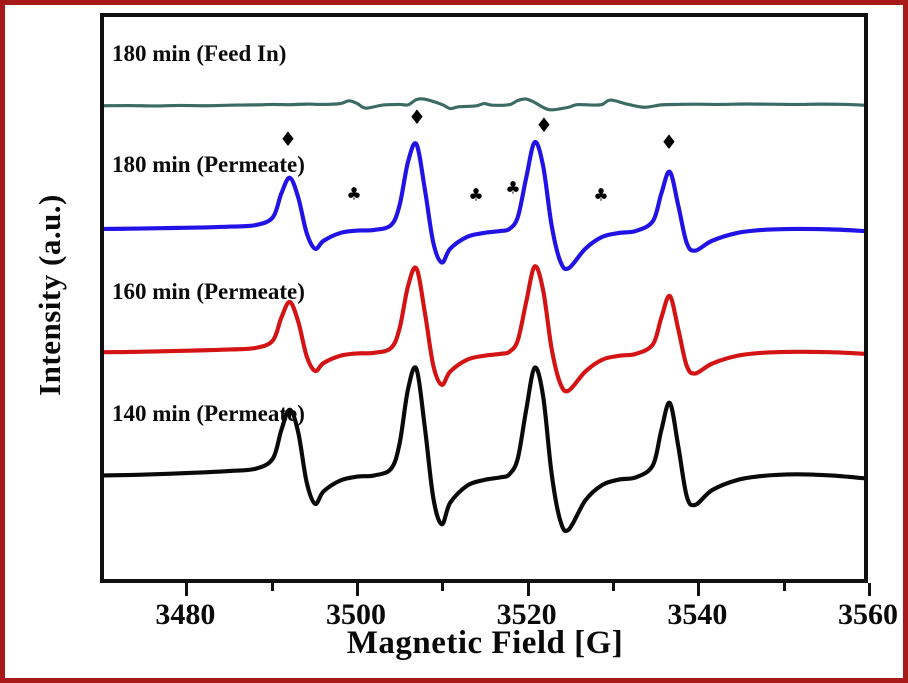 This screenshot has width=908, height=683. Describe the element at coordinates (526, 614) in the screenshot. I see `x-axis-tick-label: 3520` at that location.